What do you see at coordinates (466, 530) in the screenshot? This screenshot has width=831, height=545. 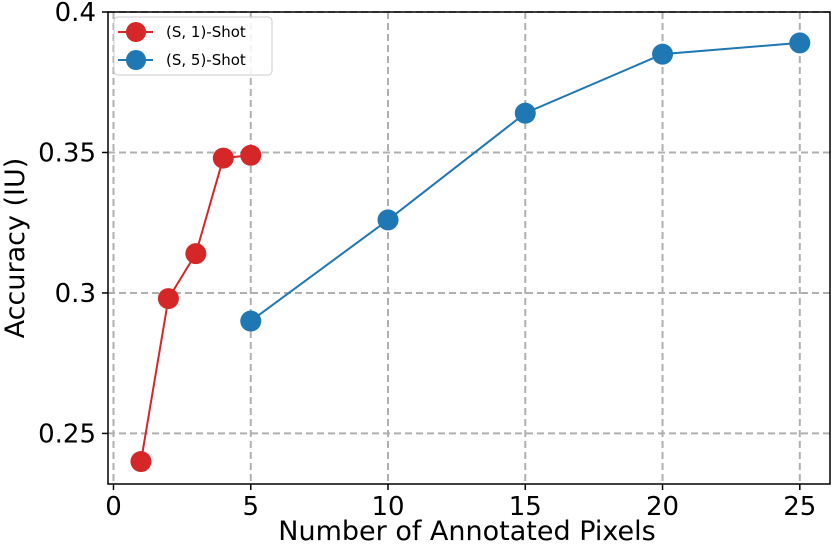 I see `x-axis-label: Number of Annotated Pixels` at bounding box center [466, 530].